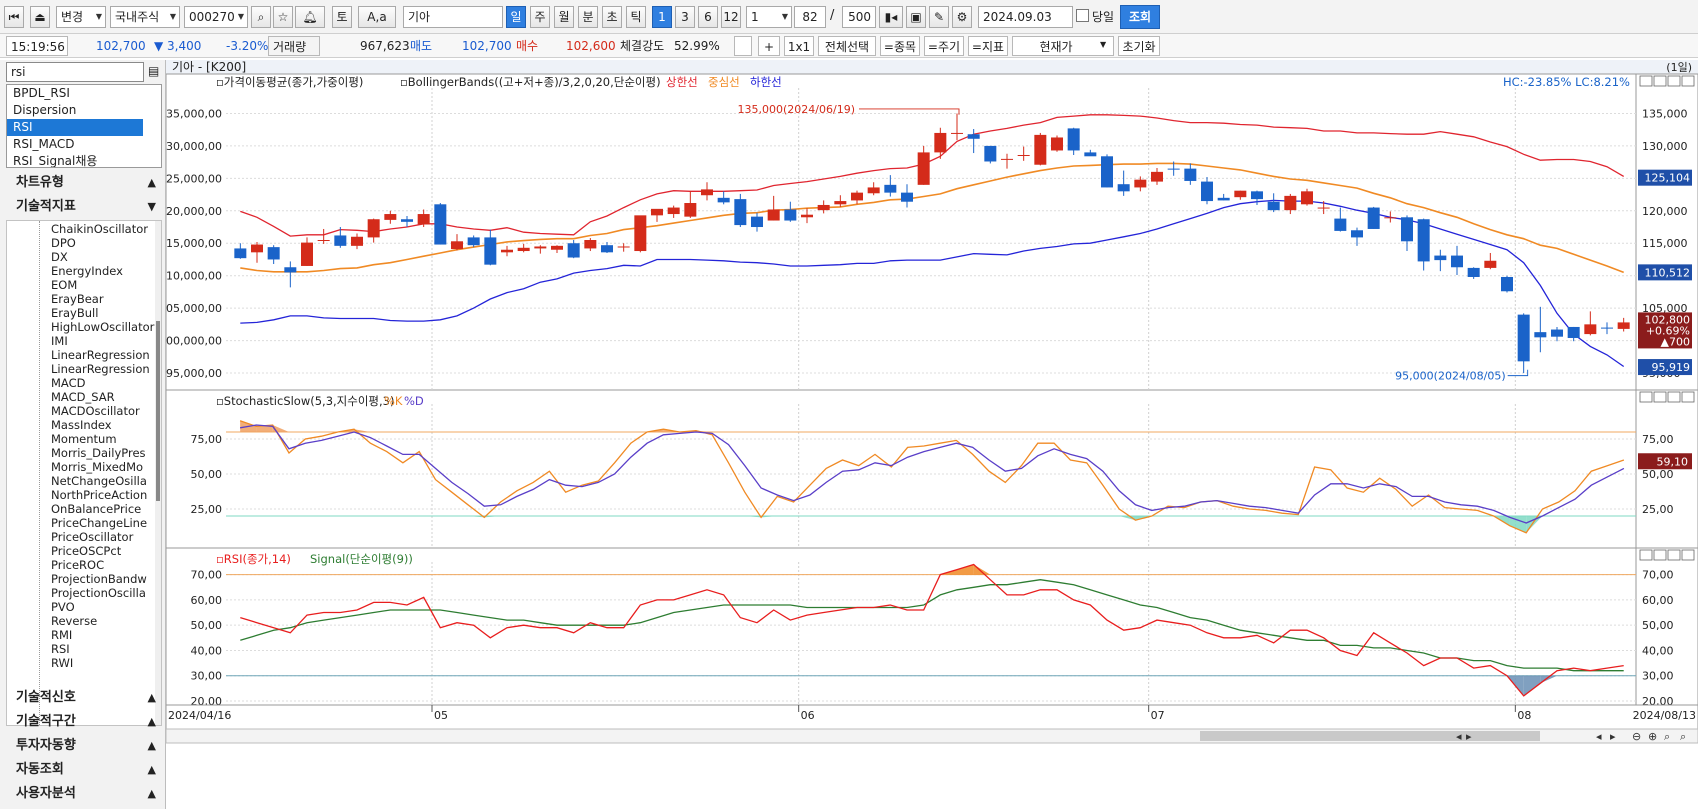 This screenshot has height=809, width=1698. Describe the element at coordinates (41, 93) in the screenshot. I see `search-result-item: BPDL_RSI` at that location.